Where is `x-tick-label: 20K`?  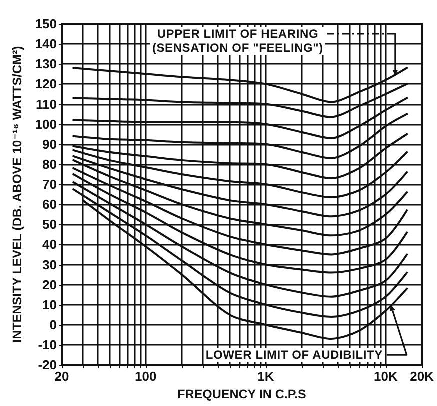
x-tick-label: 20K is located at coordinates (422, 376).